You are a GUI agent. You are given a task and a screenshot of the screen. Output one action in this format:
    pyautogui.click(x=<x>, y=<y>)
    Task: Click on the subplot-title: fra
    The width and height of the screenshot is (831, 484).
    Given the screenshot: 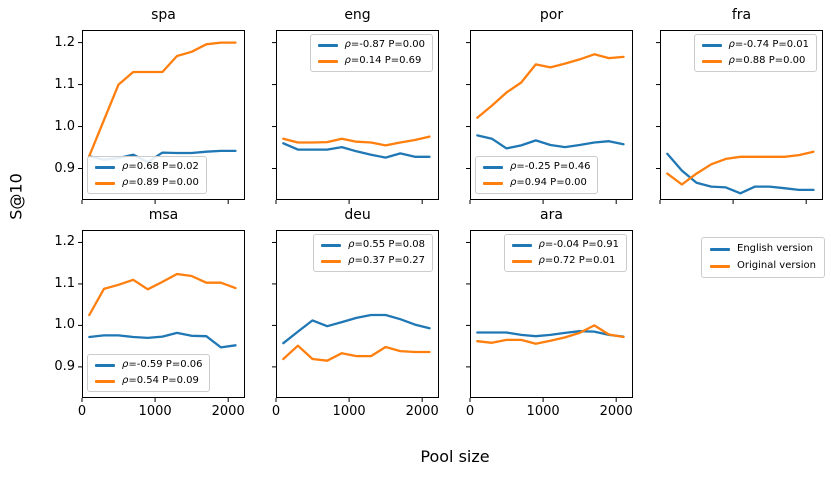 What is the action you would take?
    pyautogui.click(x=741, y=15)
    